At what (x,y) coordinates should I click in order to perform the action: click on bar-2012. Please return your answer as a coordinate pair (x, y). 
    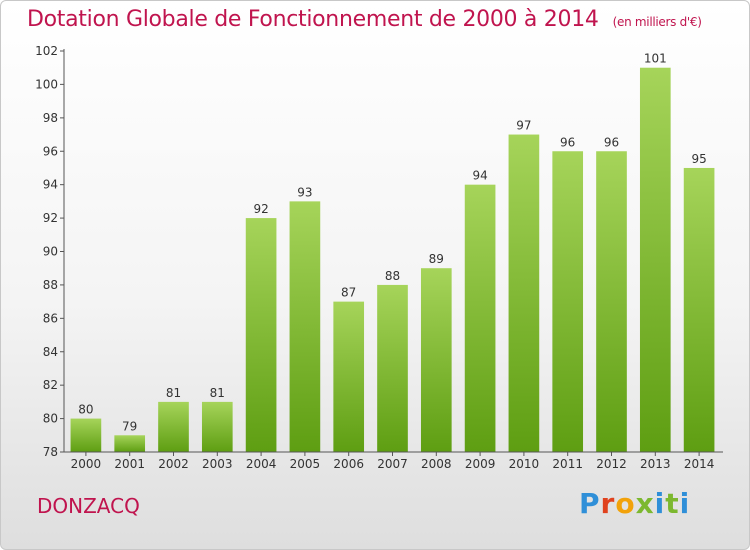
    Looking at the image, I should click on (611, 301).